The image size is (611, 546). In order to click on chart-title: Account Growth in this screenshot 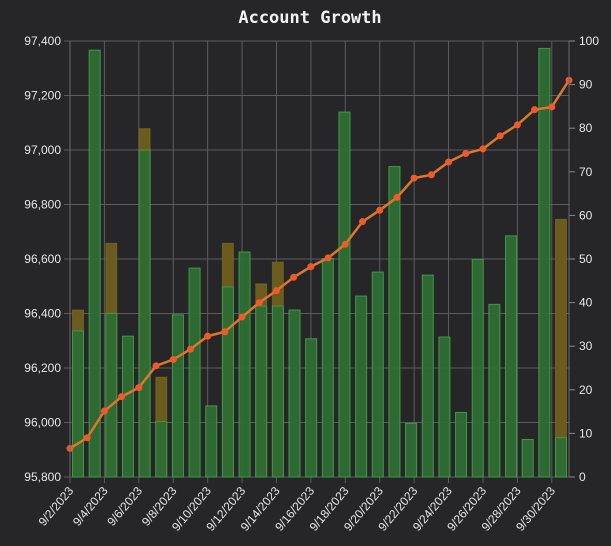, I will do `click(309, 18)`.